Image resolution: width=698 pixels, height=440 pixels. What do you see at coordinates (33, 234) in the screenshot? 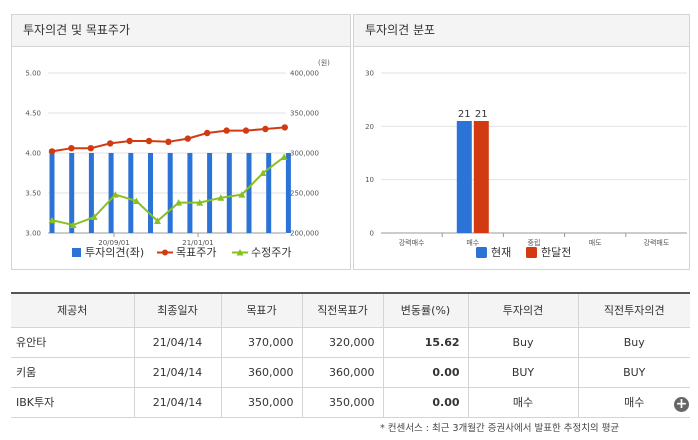
I see `y-left-tick-label: 3.00` at bounding box center [33, 234].